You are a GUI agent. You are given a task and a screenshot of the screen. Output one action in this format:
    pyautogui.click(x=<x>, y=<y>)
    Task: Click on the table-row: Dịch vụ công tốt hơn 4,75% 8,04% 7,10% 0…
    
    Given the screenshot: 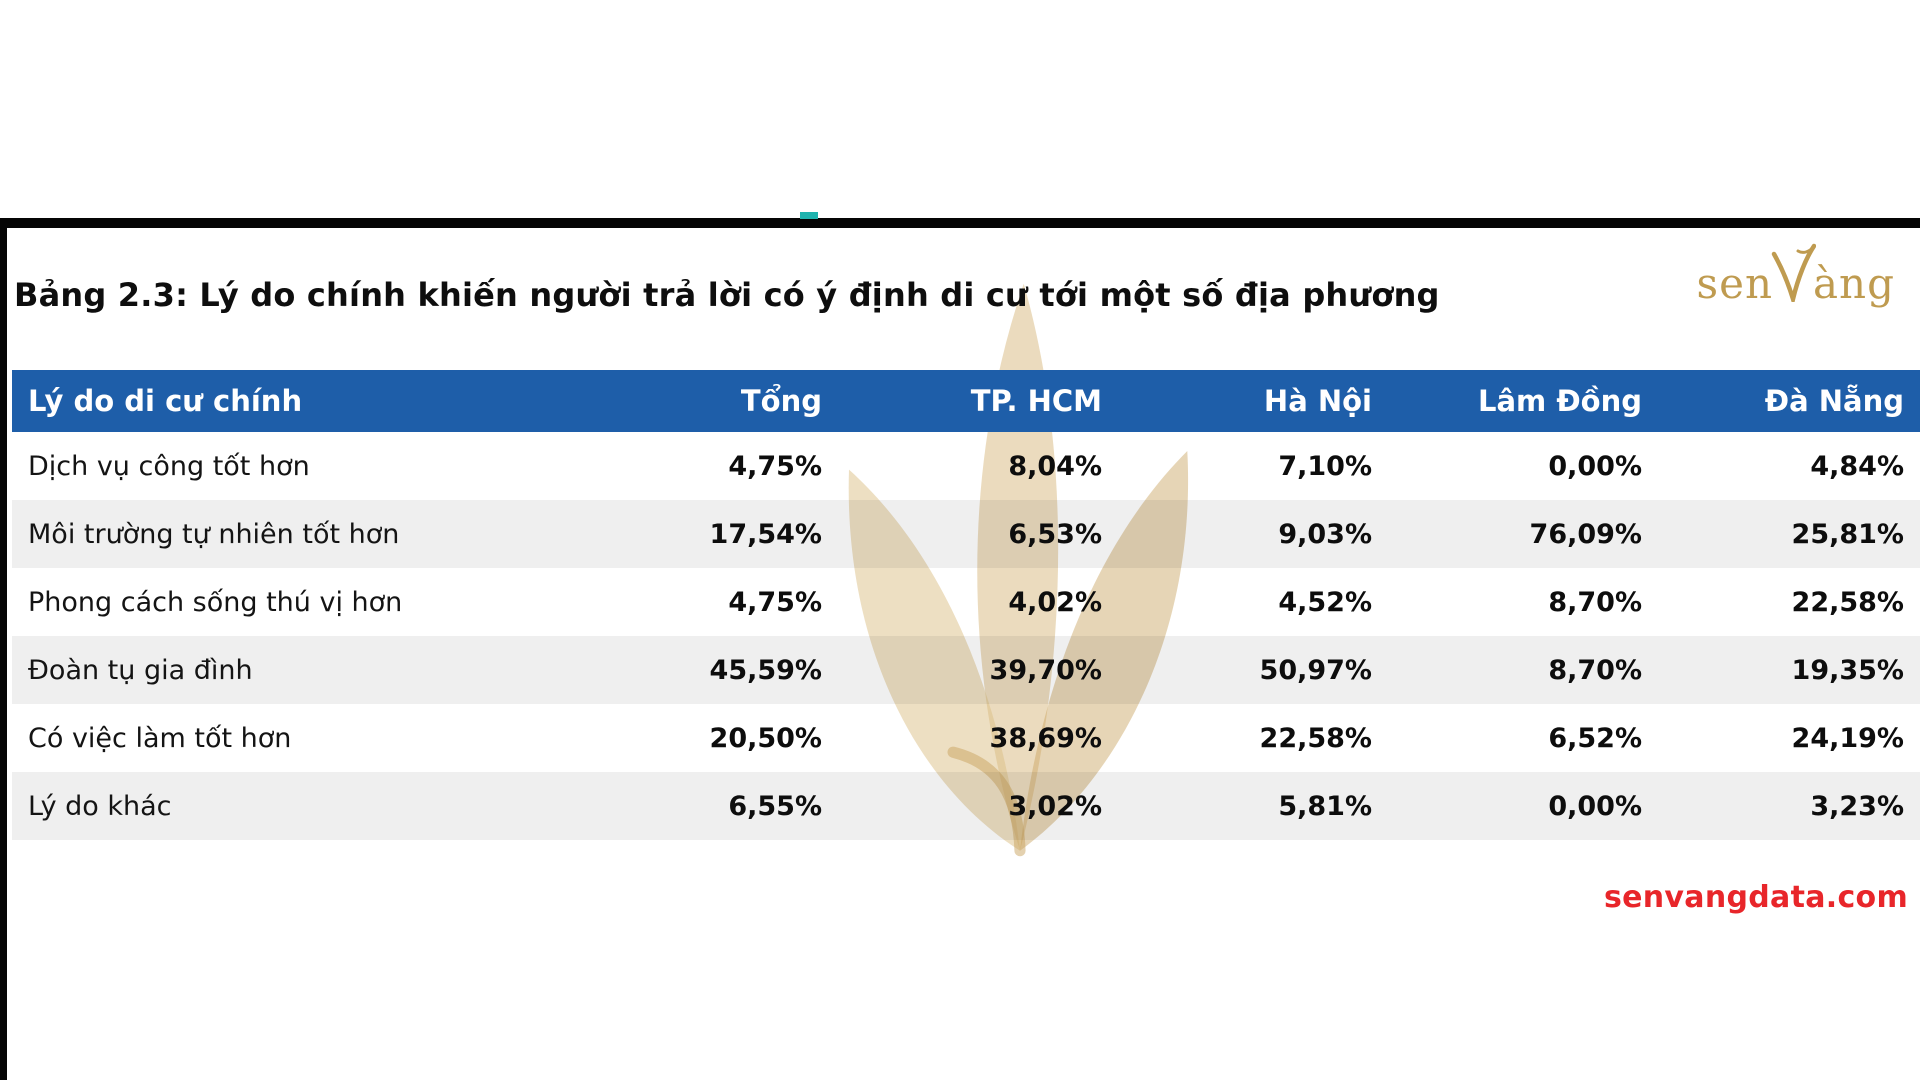 What is the action you would take?
    pyautogui.click(x=966, y=466)
    